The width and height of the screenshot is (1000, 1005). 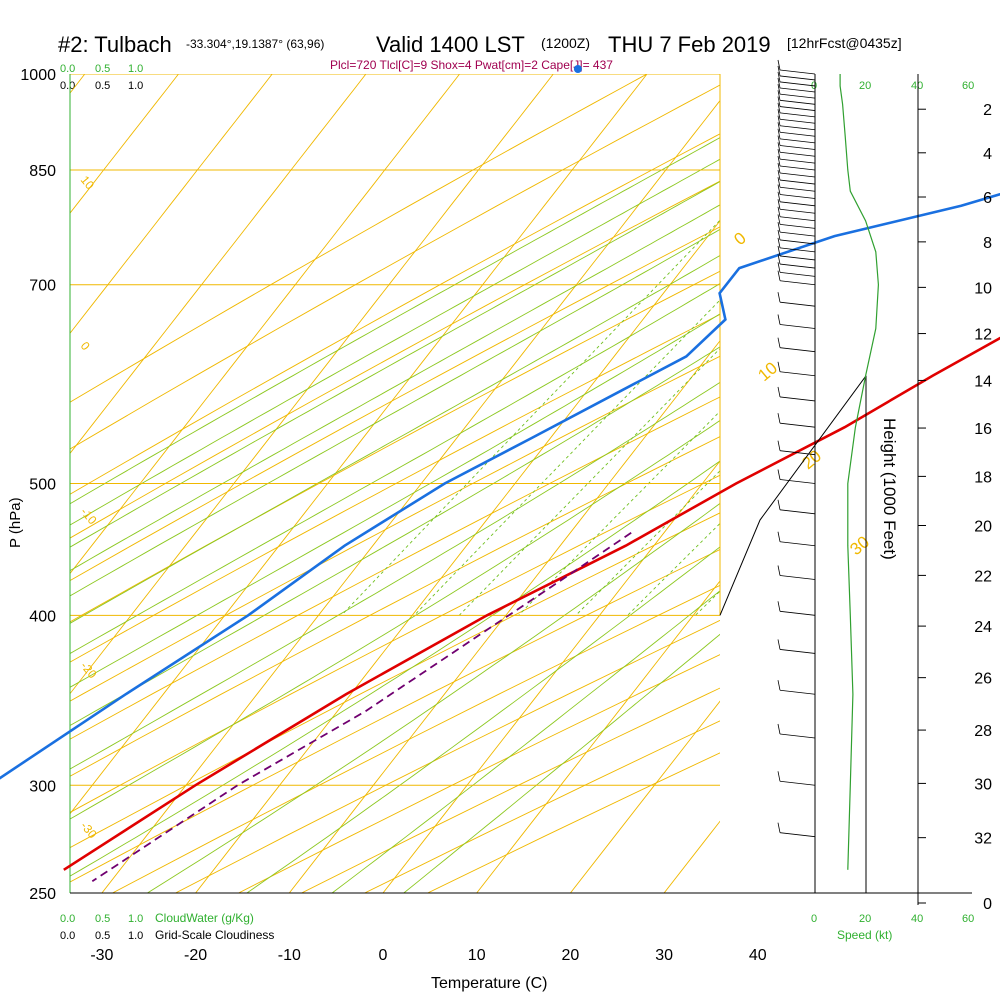 I want to click on height-tick-label: 30, so click(x=983, y=784).